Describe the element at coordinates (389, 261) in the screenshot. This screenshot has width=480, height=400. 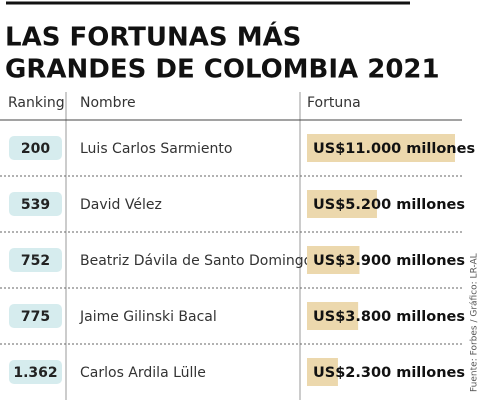
I see `value-label: US$3.900 millones` at that location.